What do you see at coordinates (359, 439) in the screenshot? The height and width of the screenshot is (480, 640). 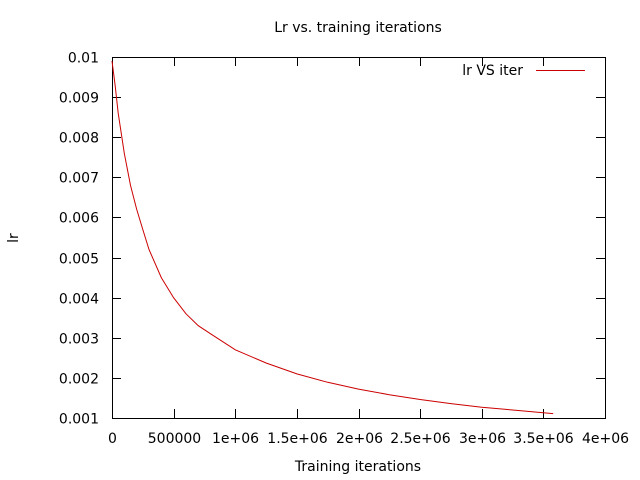 I see `x-tick-label: 2e+06` at bounding box center [359, 439].